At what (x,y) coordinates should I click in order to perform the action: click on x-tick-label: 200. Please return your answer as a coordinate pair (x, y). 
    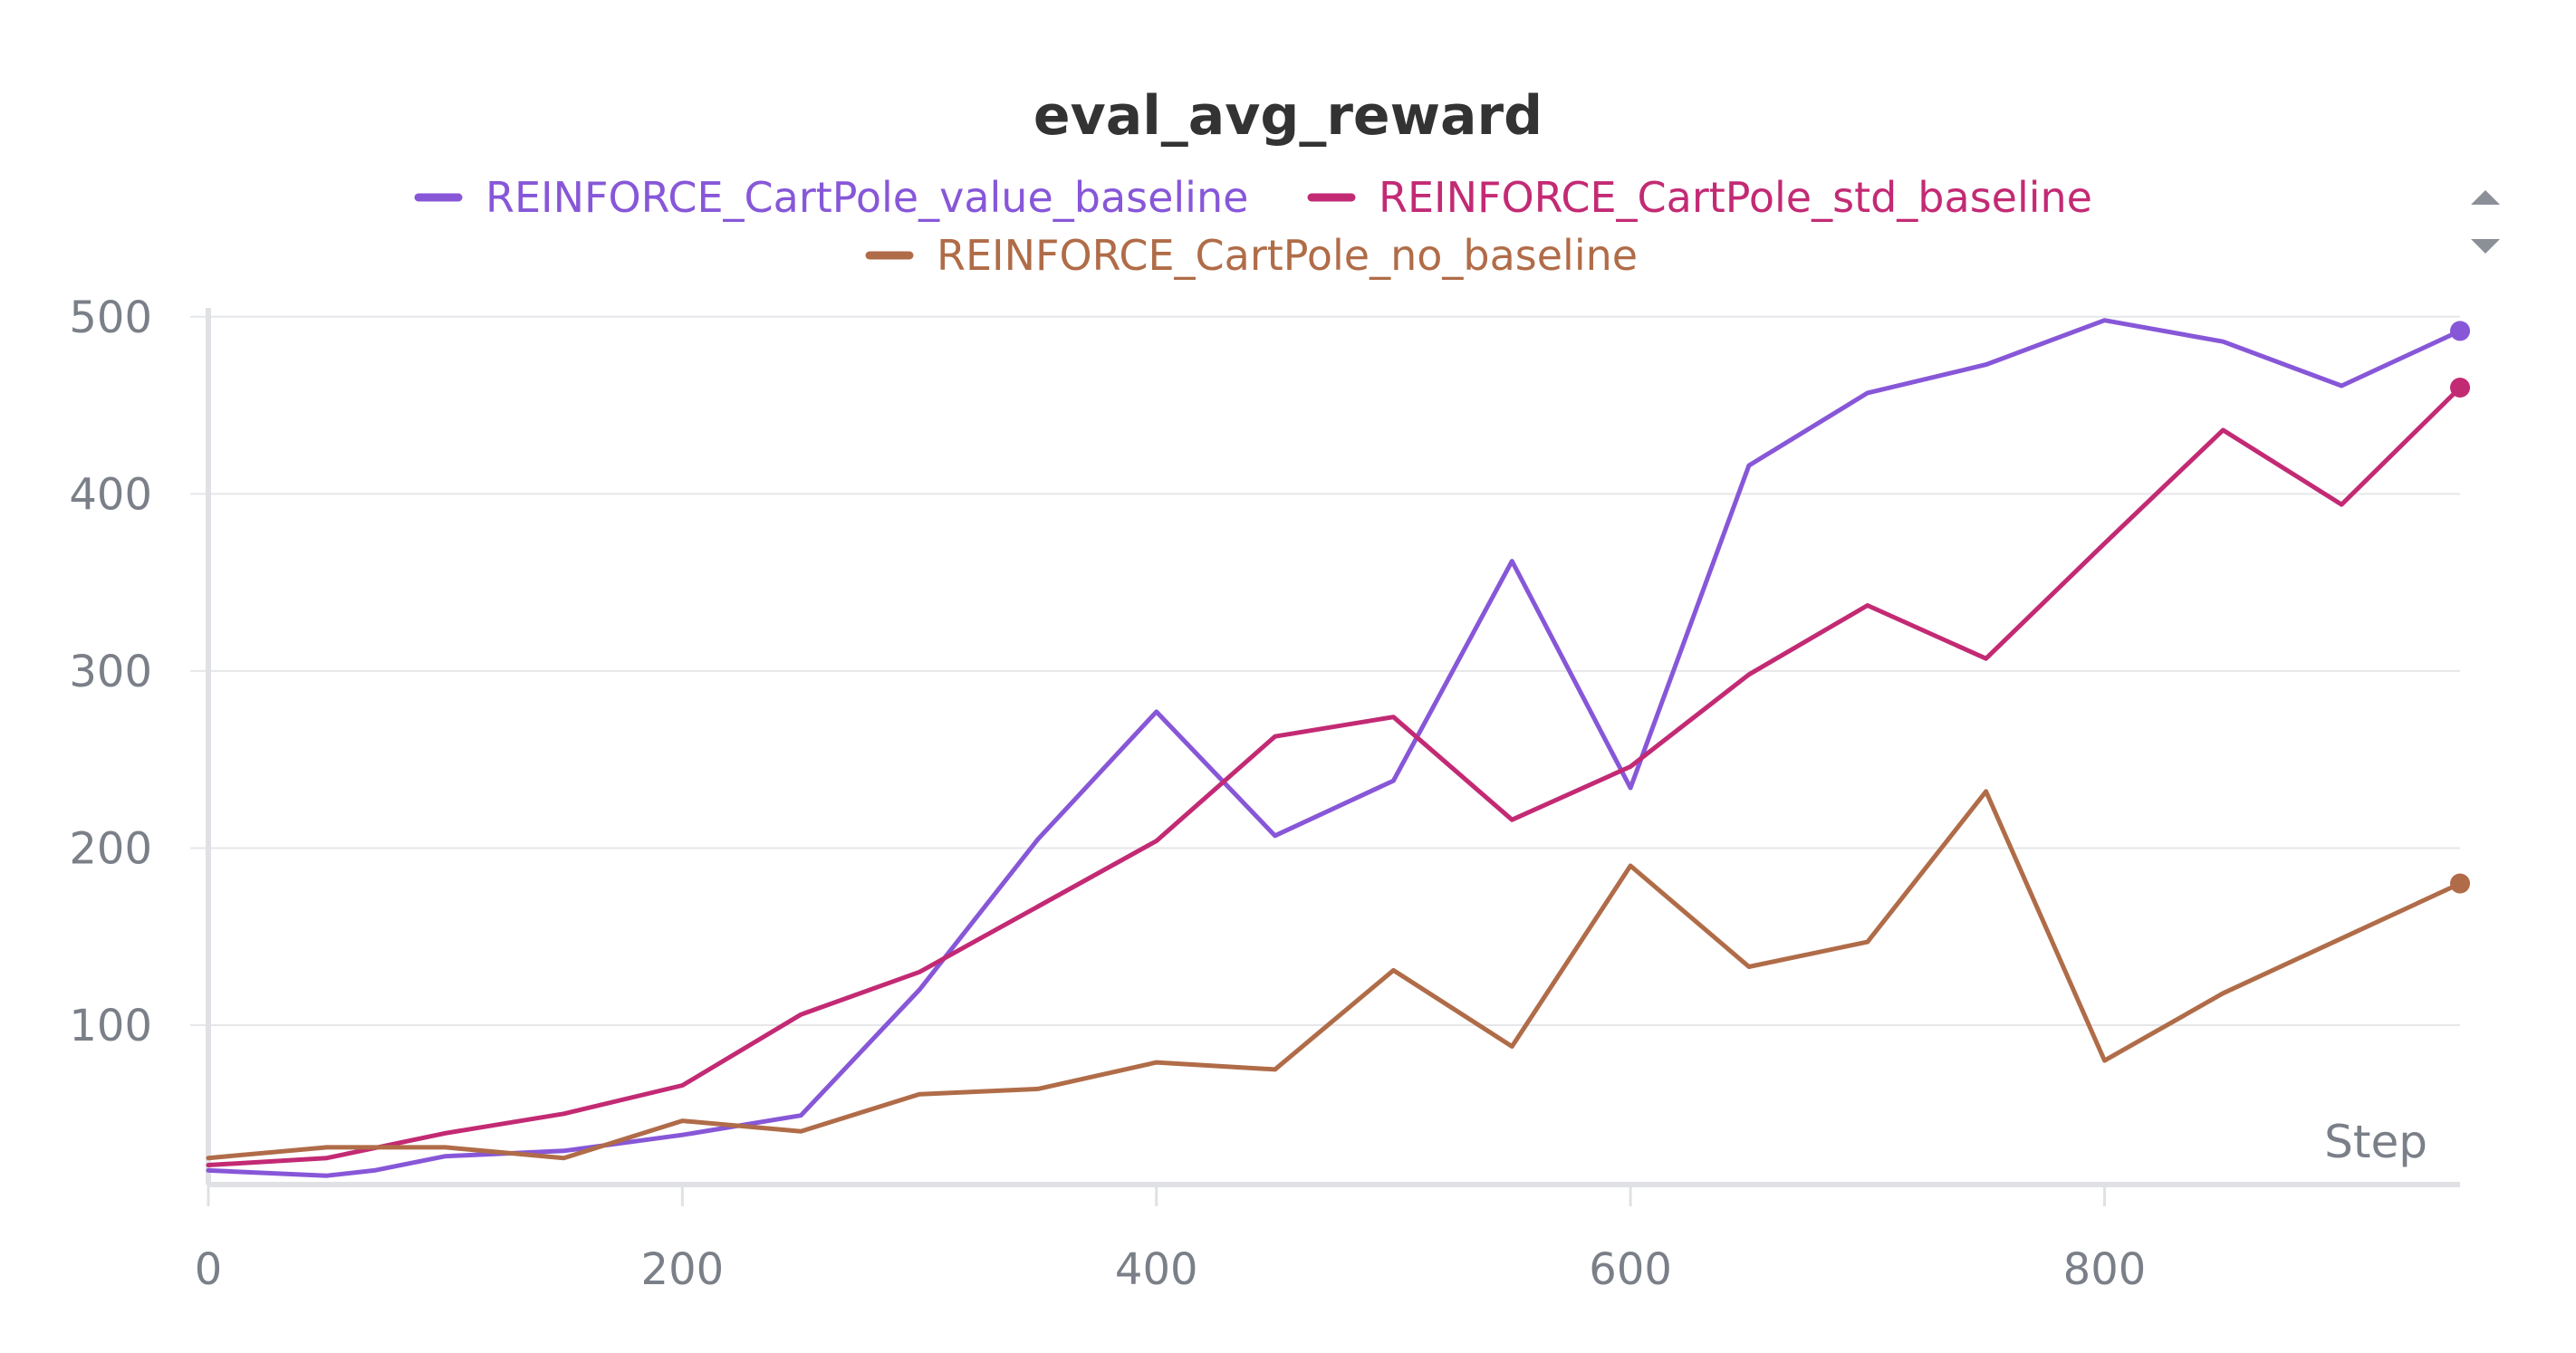
    Looking at the image, I should click on (683, 1269).